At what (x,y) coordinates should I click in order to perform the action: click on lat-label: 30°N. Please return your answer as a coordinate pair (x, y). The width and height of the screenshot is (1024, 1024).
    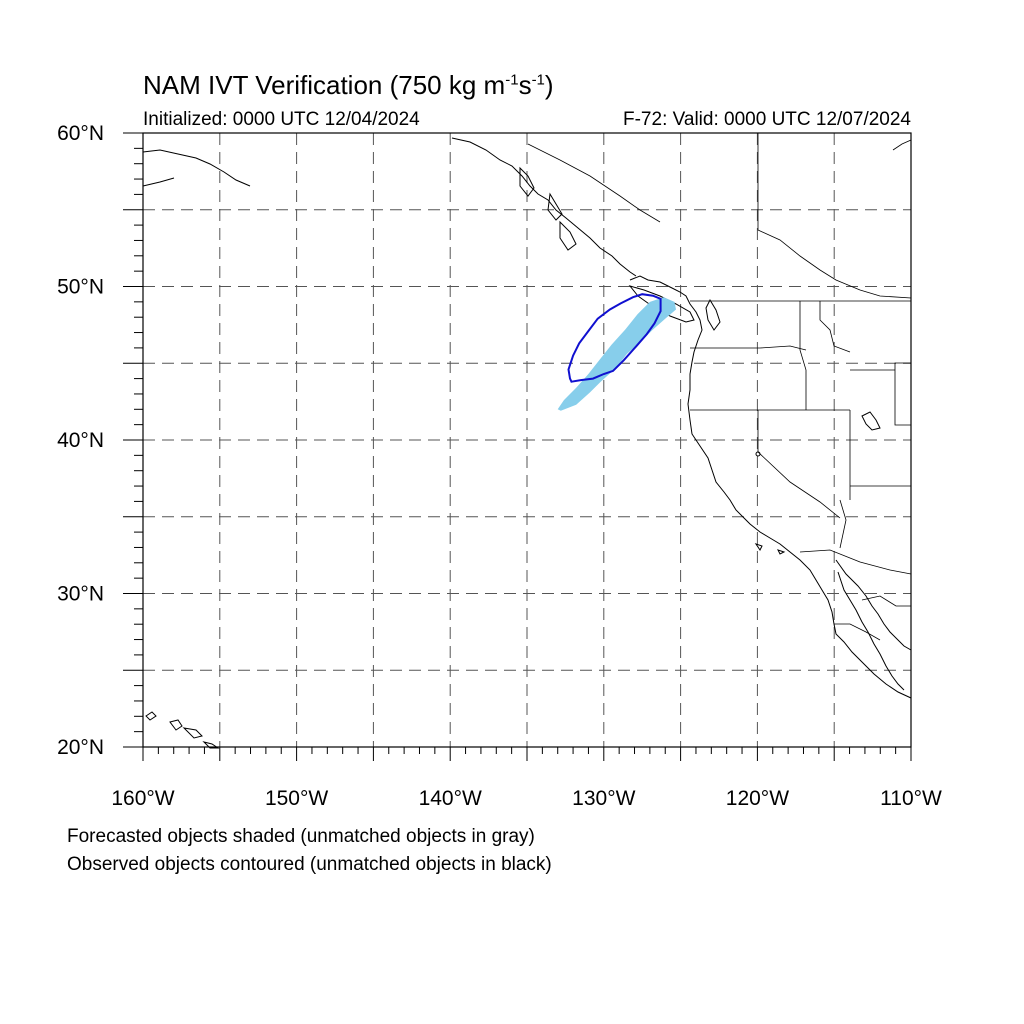
    Looking at the image, I should click on (80, 594).